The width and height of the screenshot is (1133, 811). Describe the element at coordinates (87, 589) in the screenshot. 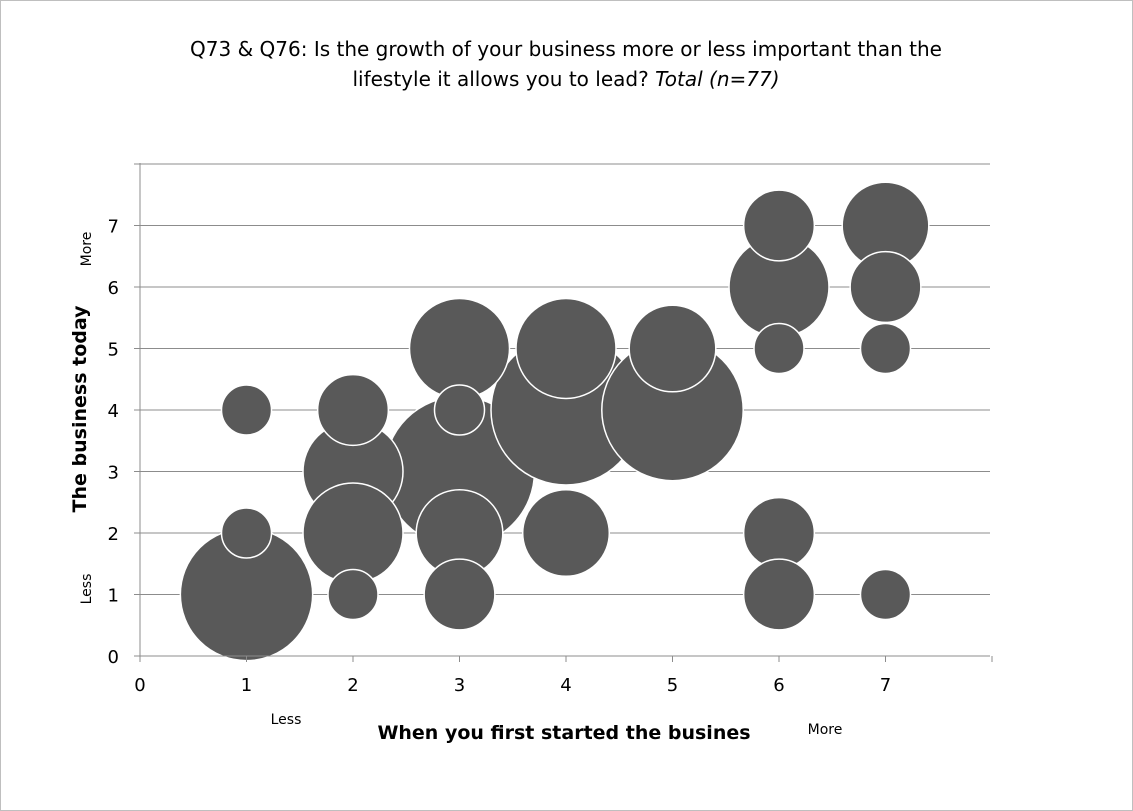

I see `y-axis-low-label: Less` at that location.